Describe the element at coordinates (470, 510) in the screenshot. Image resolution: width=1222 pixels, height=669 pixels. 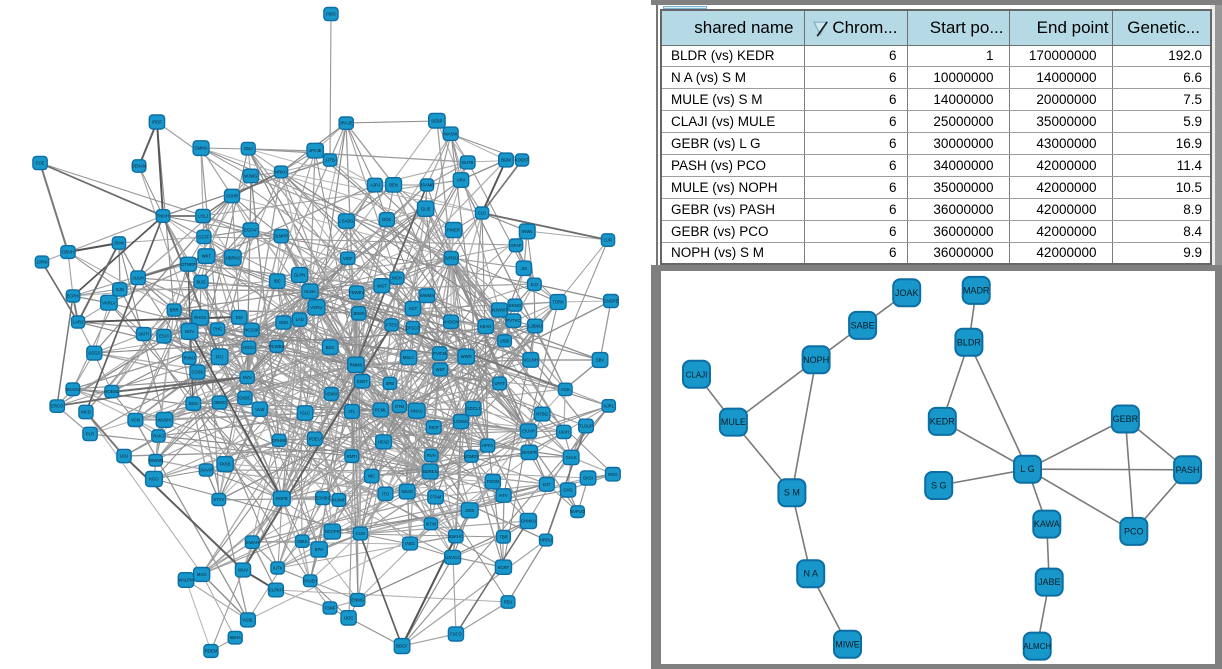
I see `svg-text: JODI` at that location.